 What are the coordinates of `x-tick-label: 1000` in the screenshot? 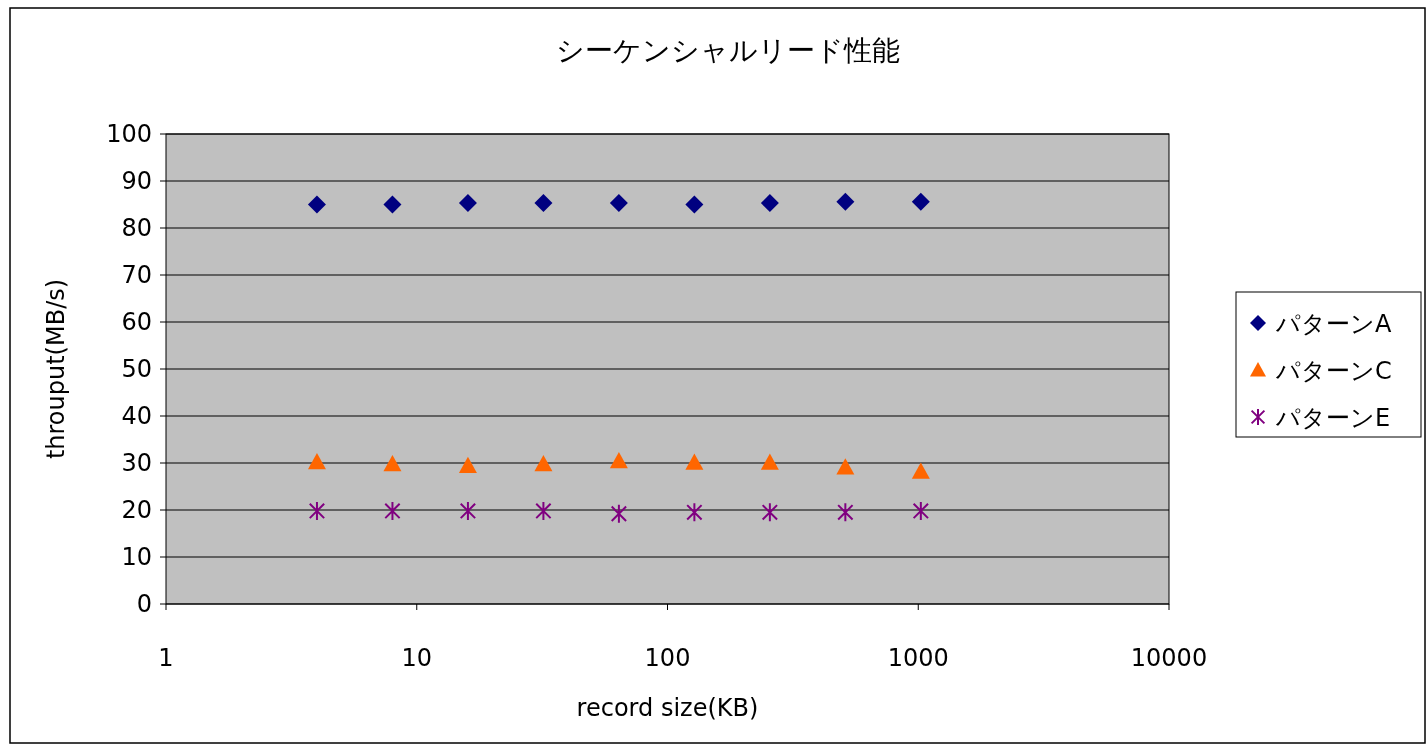 It's located at (918, 658).